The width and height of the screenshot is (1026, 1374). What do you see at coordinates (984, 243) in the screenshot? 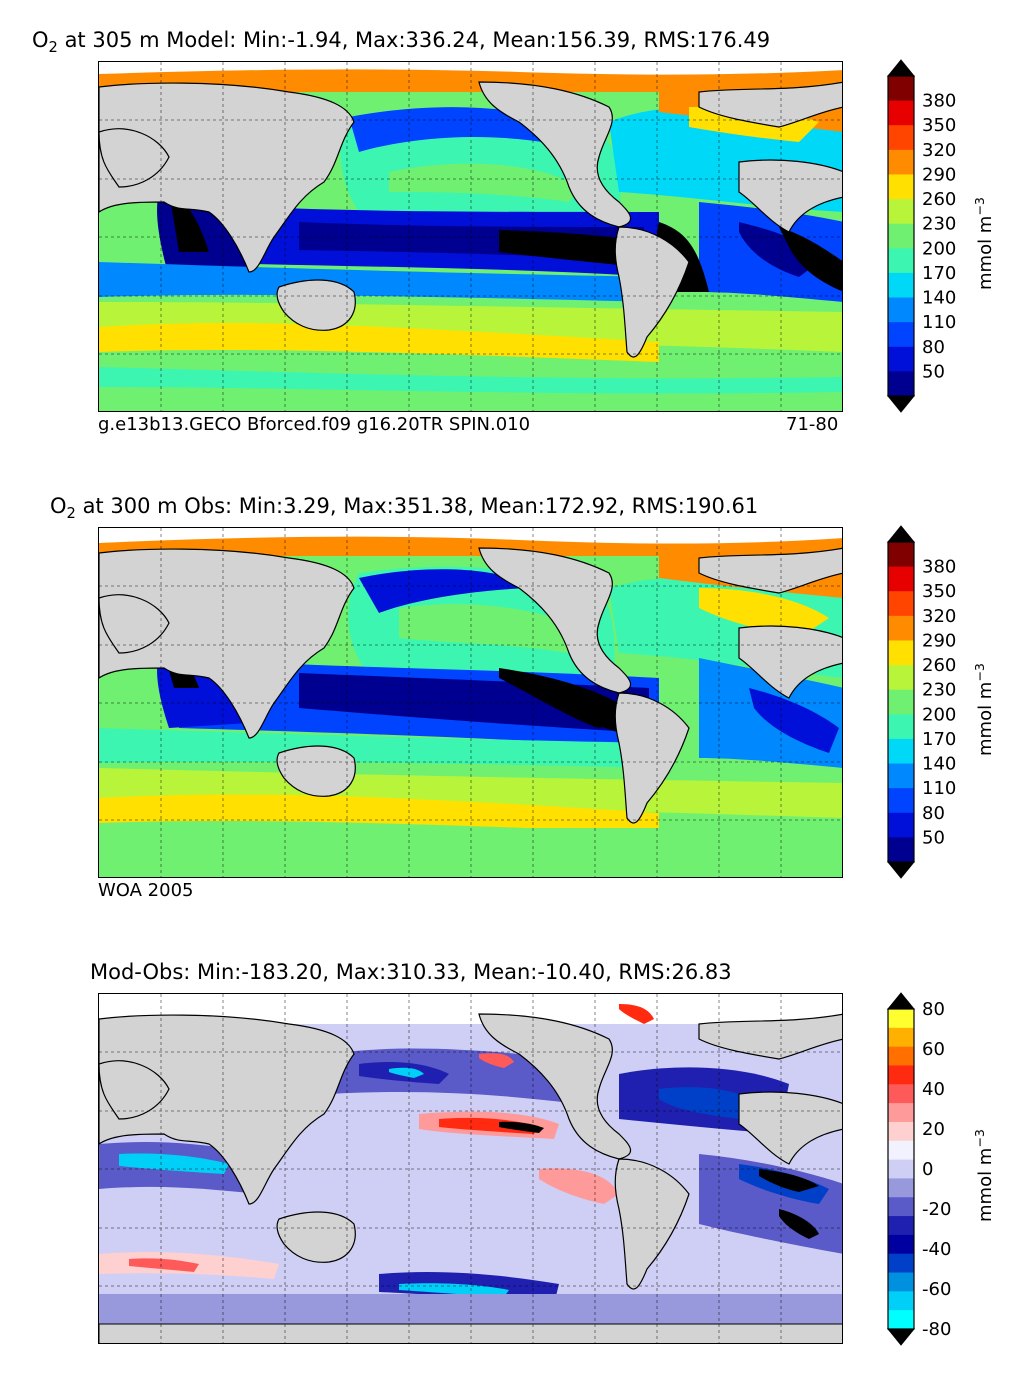
I see `panel-1-colorbar-unit: mmol m−3` at bounding box center [984, 243].